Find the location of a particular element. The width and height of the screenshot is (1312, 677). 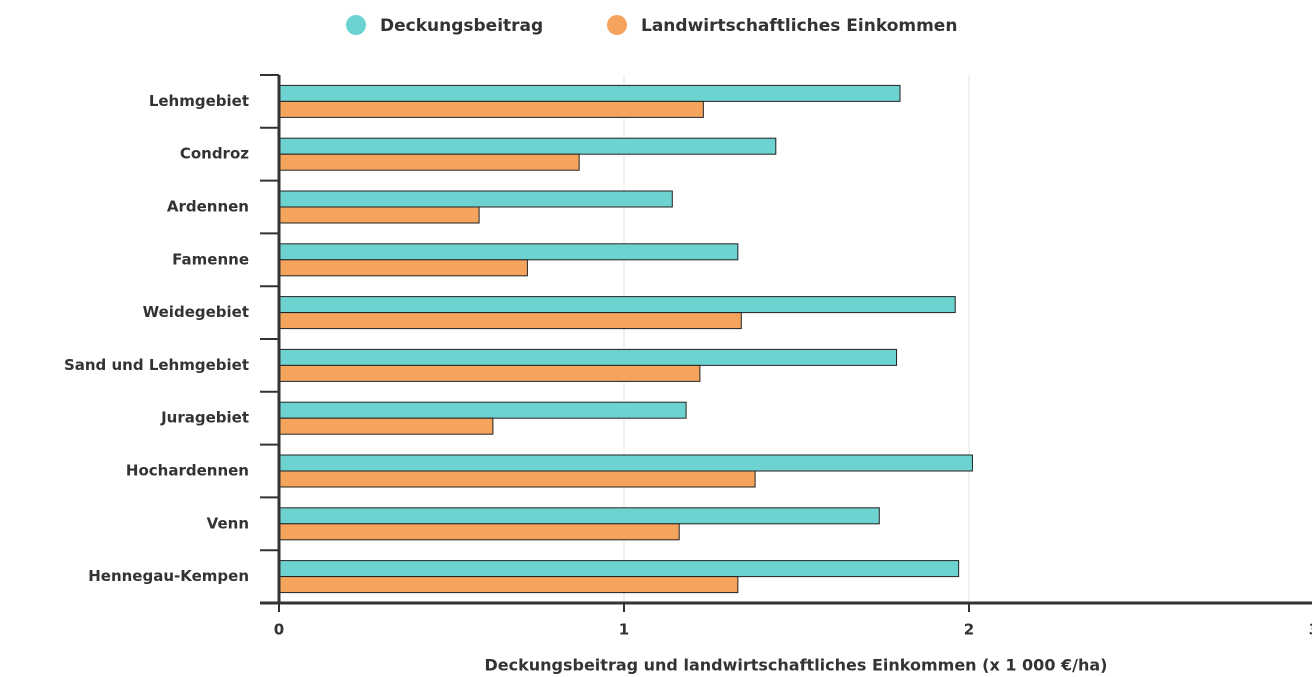

y-tick-label: Sand und Lehmgebiet is located at coordinates (156, 365).